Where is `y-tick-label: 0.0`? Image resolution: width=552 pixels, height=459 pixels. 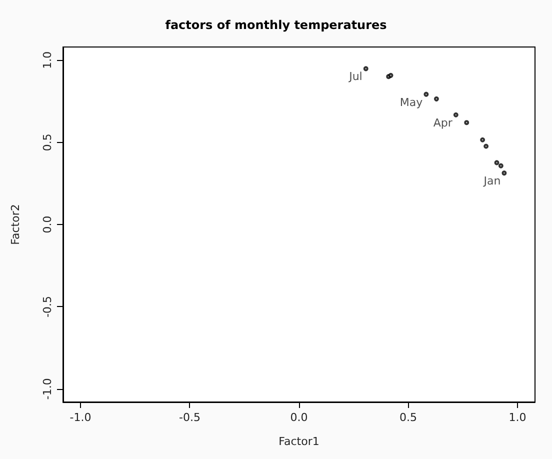
y-tick-label: 0.0 is located at coordinates (47, 225).